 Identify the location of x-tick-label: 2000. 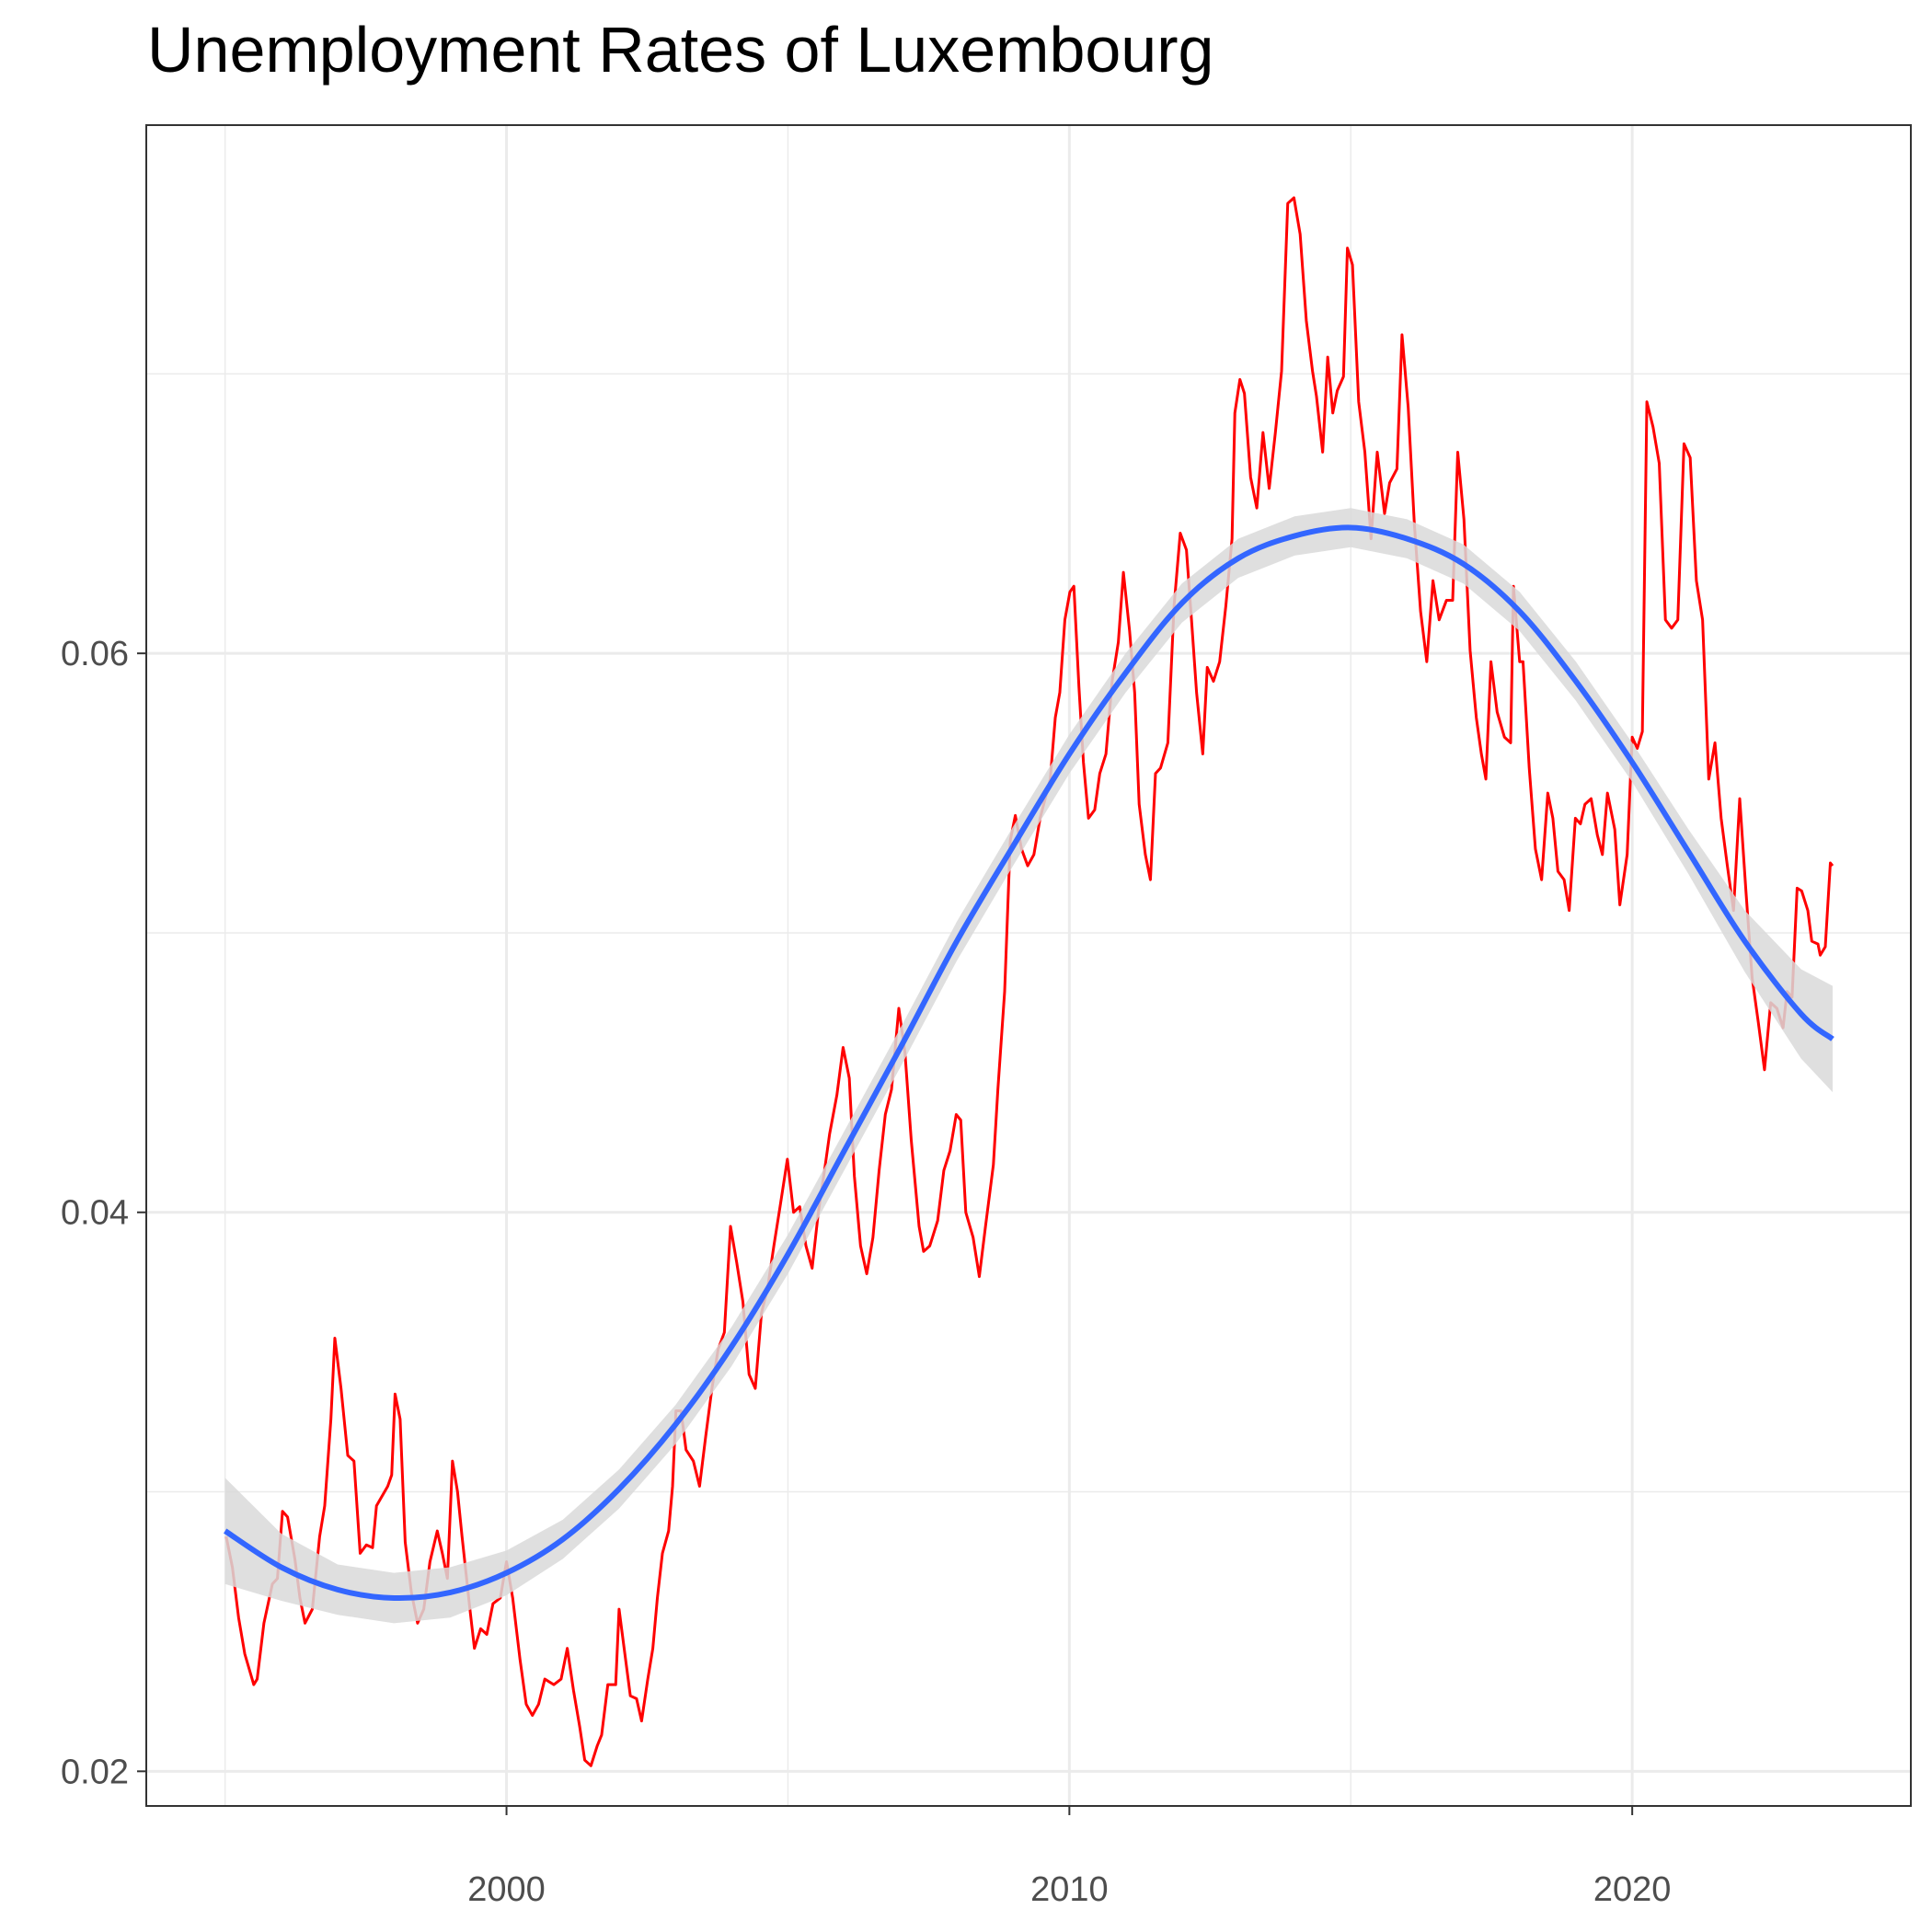
(506, 1890).